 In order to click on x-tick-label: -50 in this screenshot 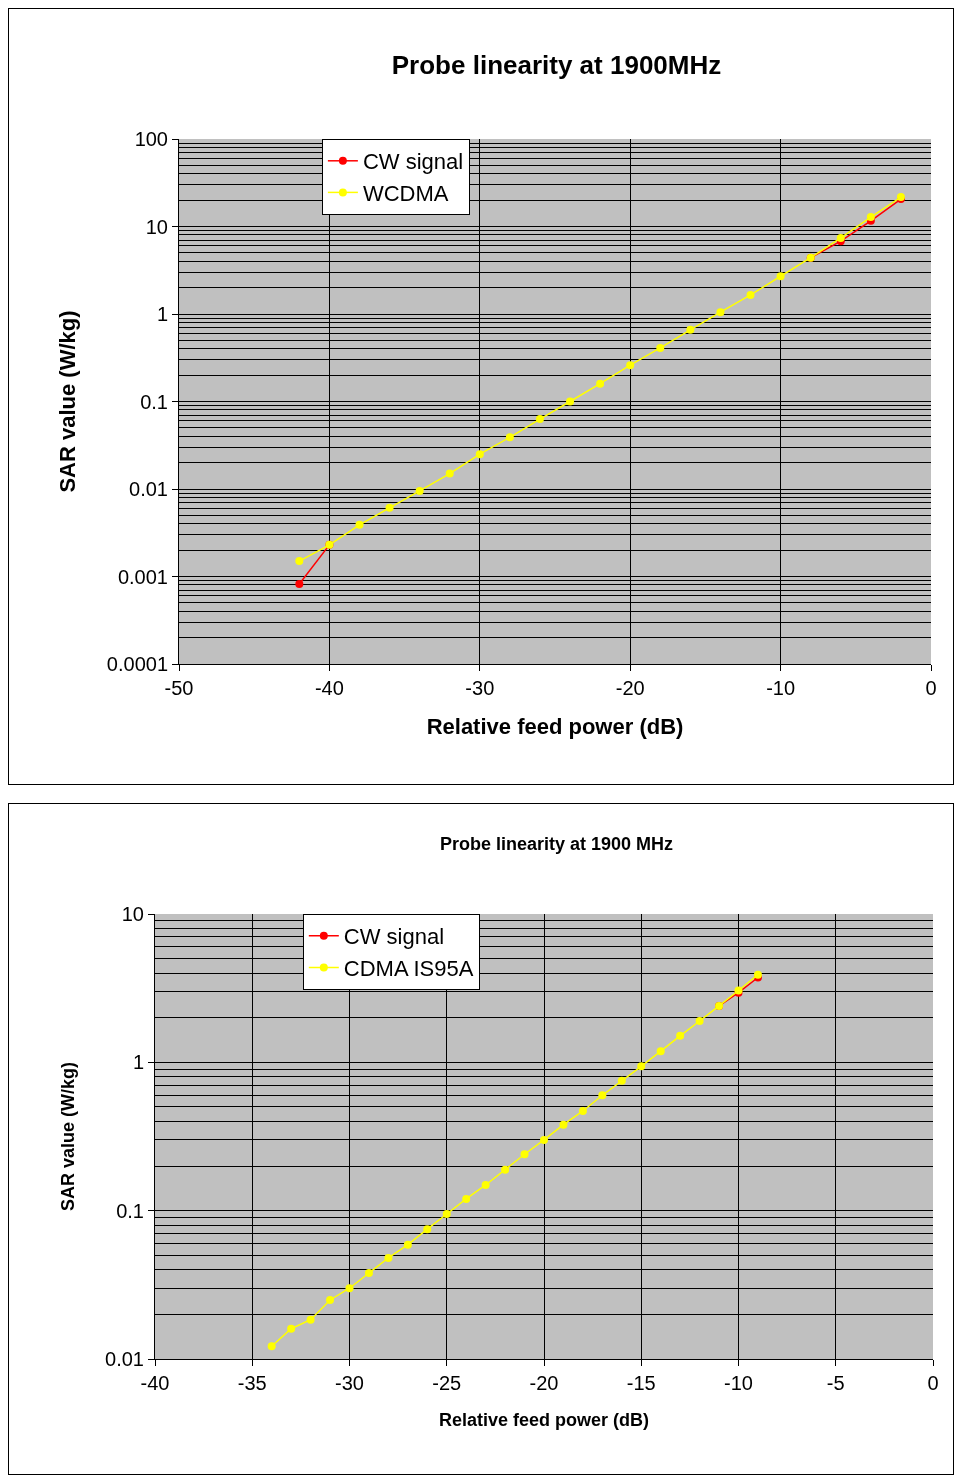, I will do `click(179, 688)`.